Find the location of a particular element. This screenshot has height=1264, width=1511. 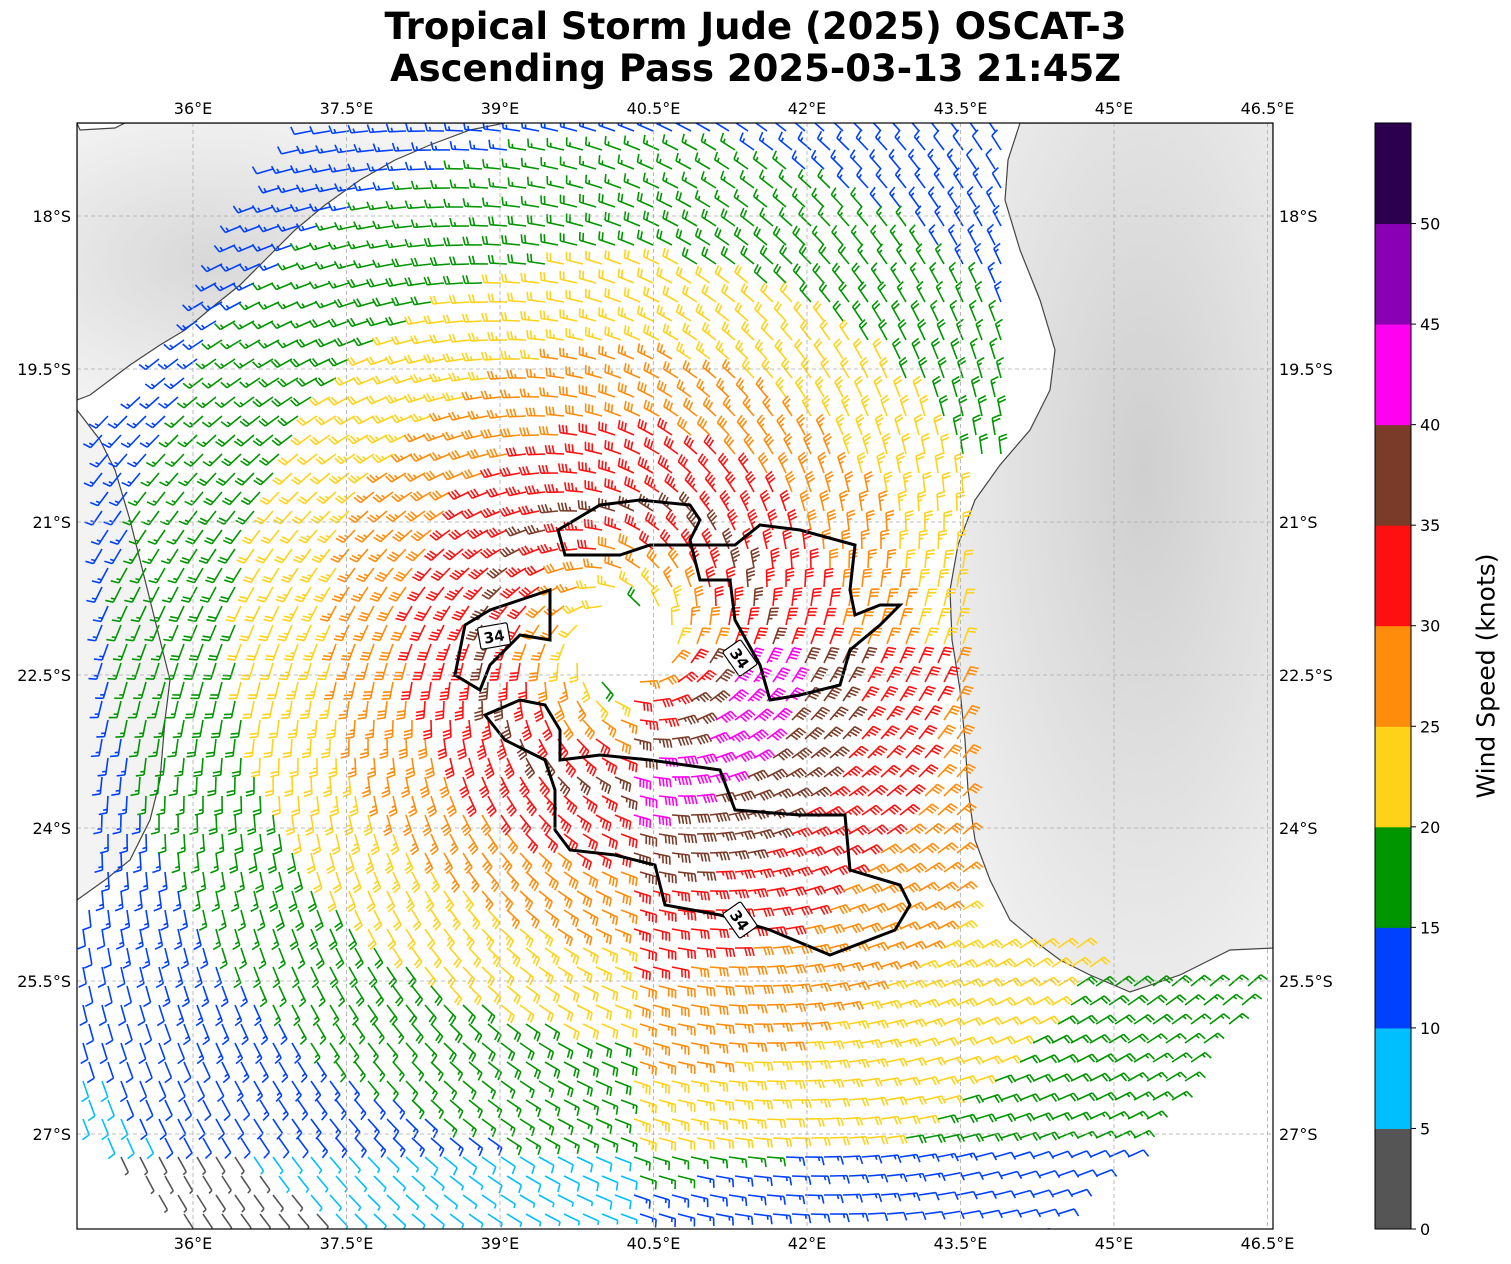

colorbar-segment is located at coordinates (1393, 174).